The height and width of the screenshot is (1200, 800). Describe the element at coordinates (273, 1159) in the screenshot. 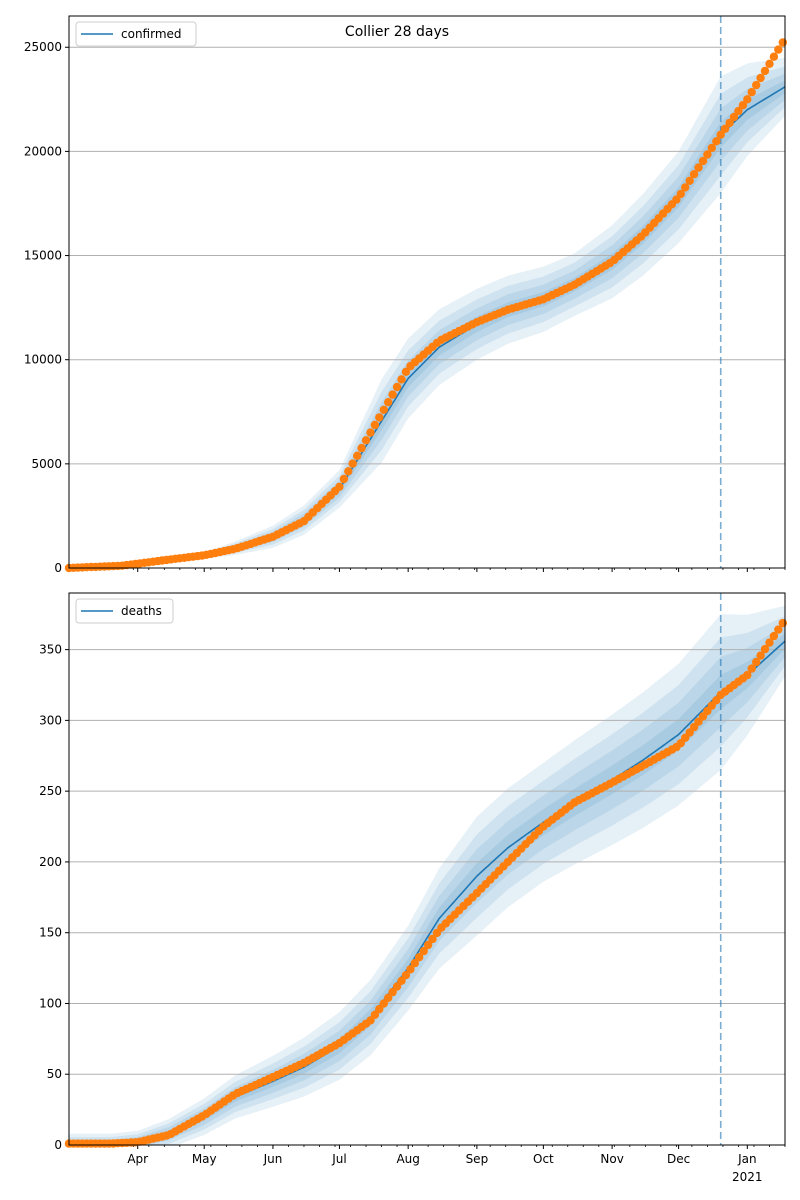

I see `x-tick-label: Jun` at that location.